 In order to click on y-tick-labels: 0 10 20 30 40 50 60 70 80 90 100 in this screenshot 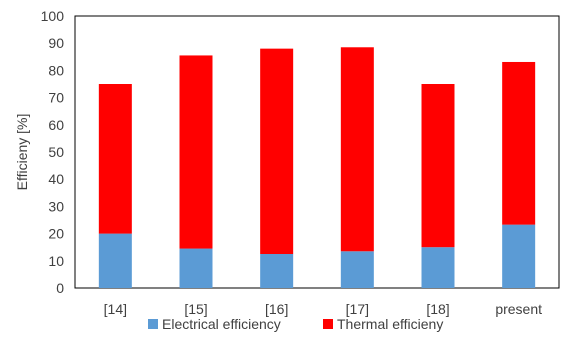, I will do `click(53, 152)`.